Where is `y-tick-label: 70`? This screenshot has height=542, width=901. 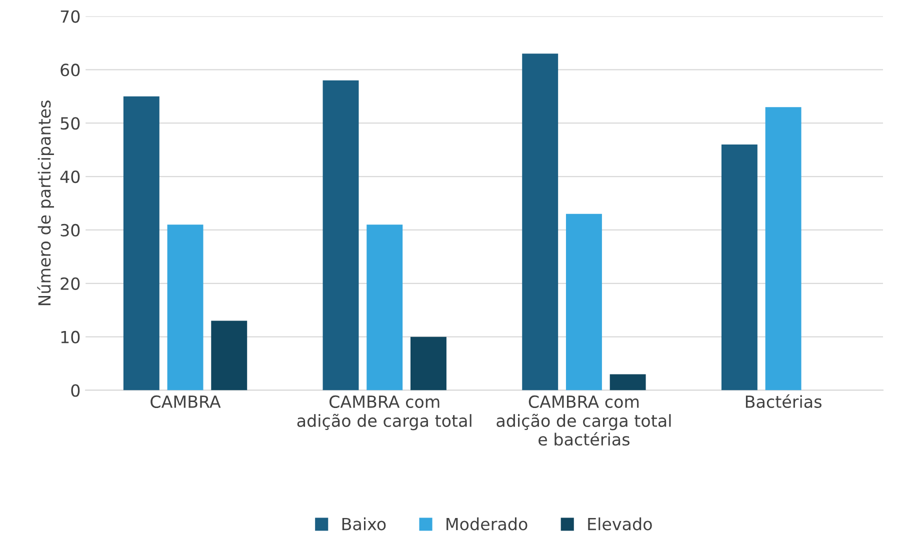 y-tick-label: 70 is located at coordinates (70, 16).